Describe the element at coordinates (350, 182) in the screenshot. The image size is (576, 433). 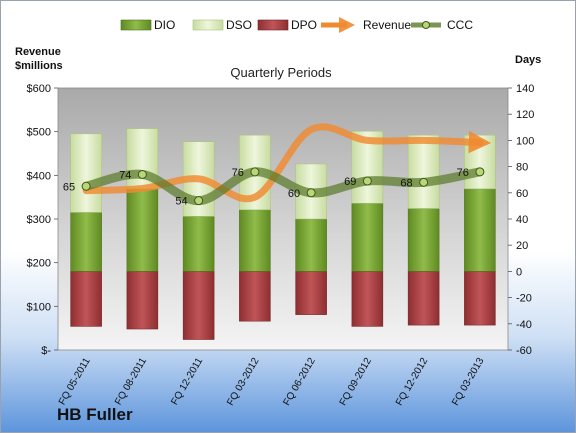
I see `ccc-data-label: 69` at that location.